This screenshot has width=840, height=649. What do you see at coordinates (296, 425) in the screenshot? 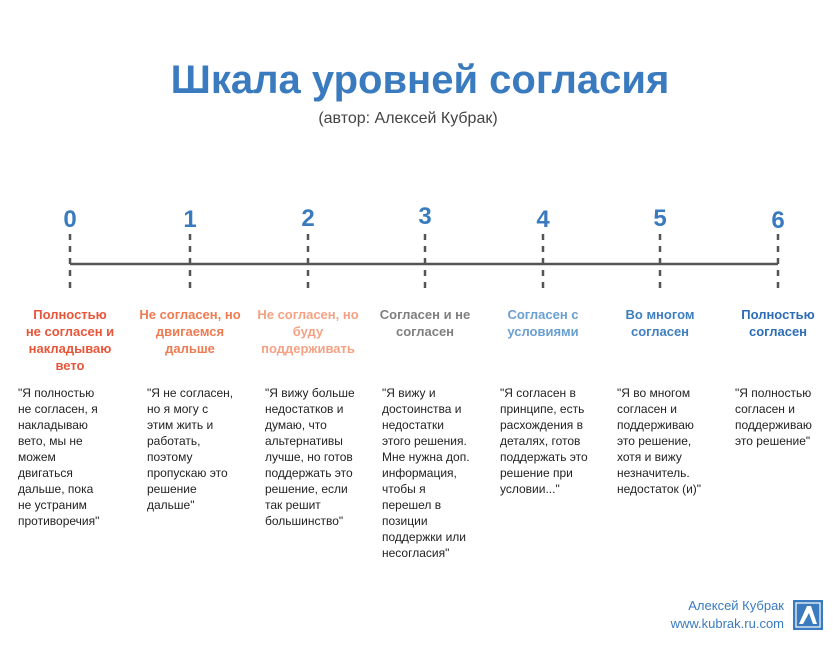
I see `level-quote: думаю, что` at bounding box center [296, 425].